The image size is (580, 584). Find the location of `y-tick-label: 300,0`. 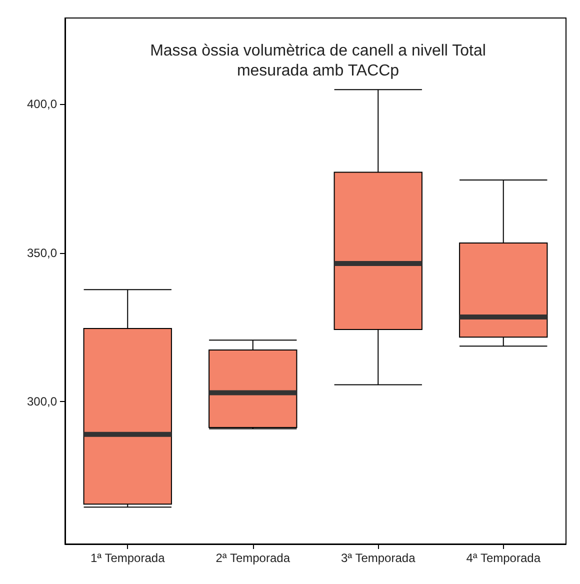

y-tick-label: 300,0 is located at coordinates (42, 401).